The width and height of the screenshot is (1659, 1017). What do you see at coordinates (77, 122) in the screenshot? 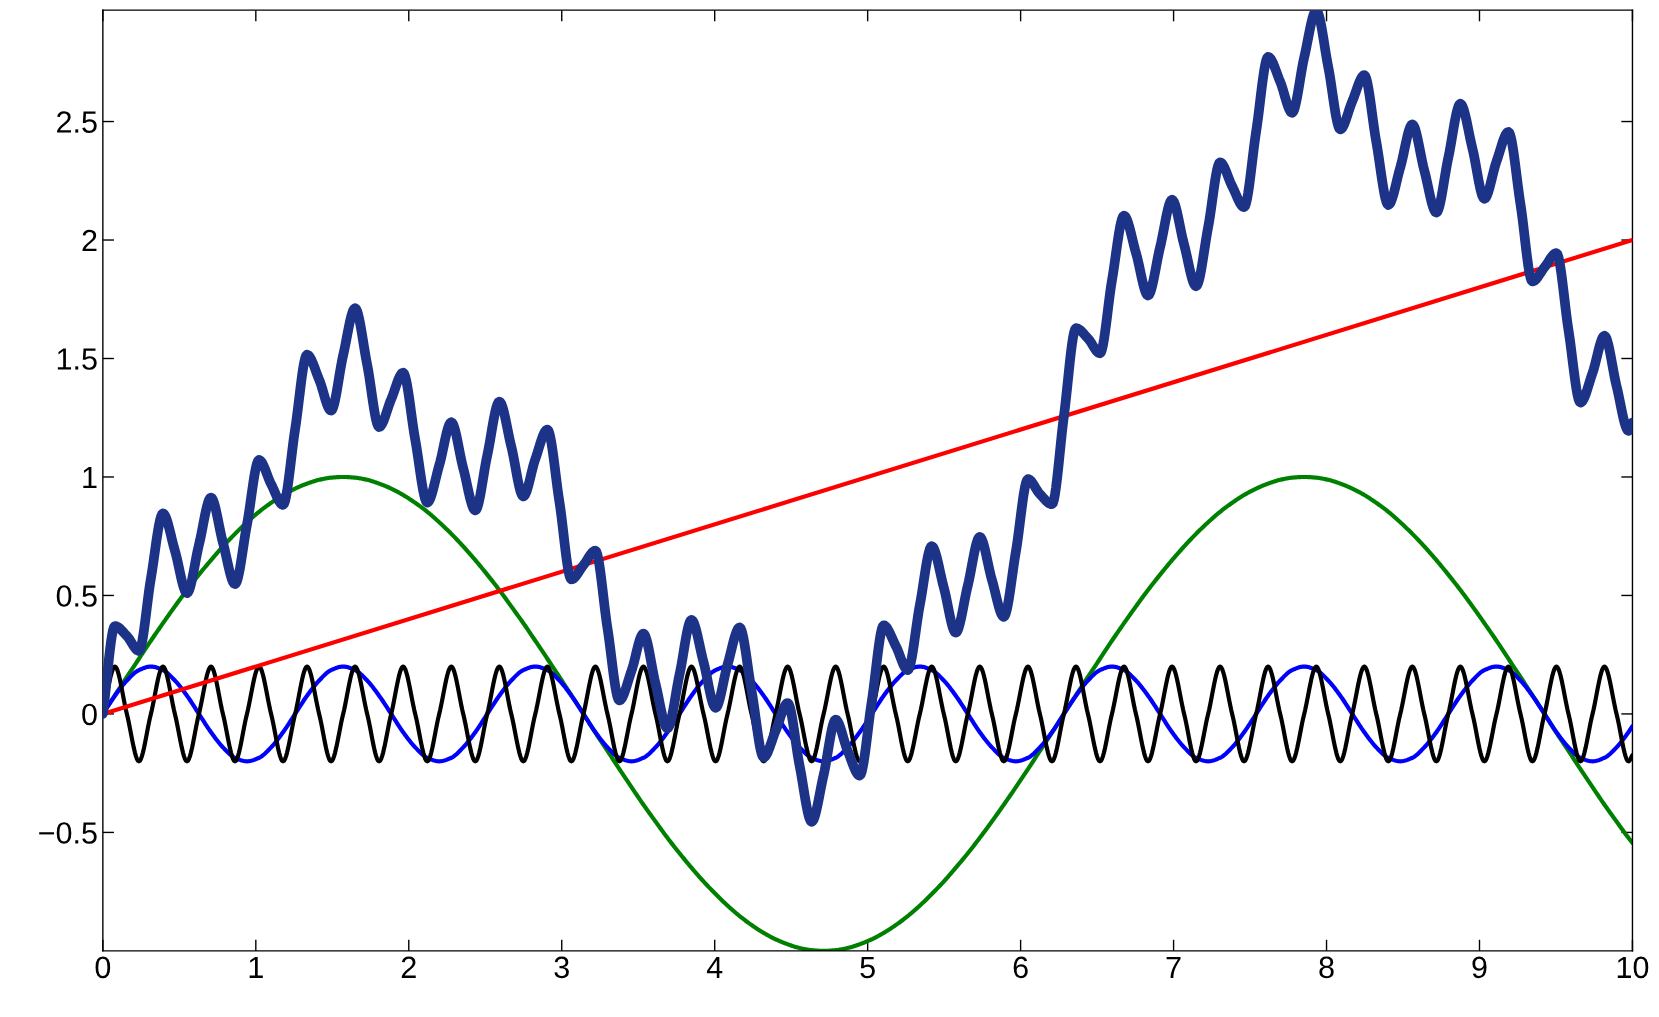
I see `y-tick-label: 2.5` at bounding box center [77, 122].